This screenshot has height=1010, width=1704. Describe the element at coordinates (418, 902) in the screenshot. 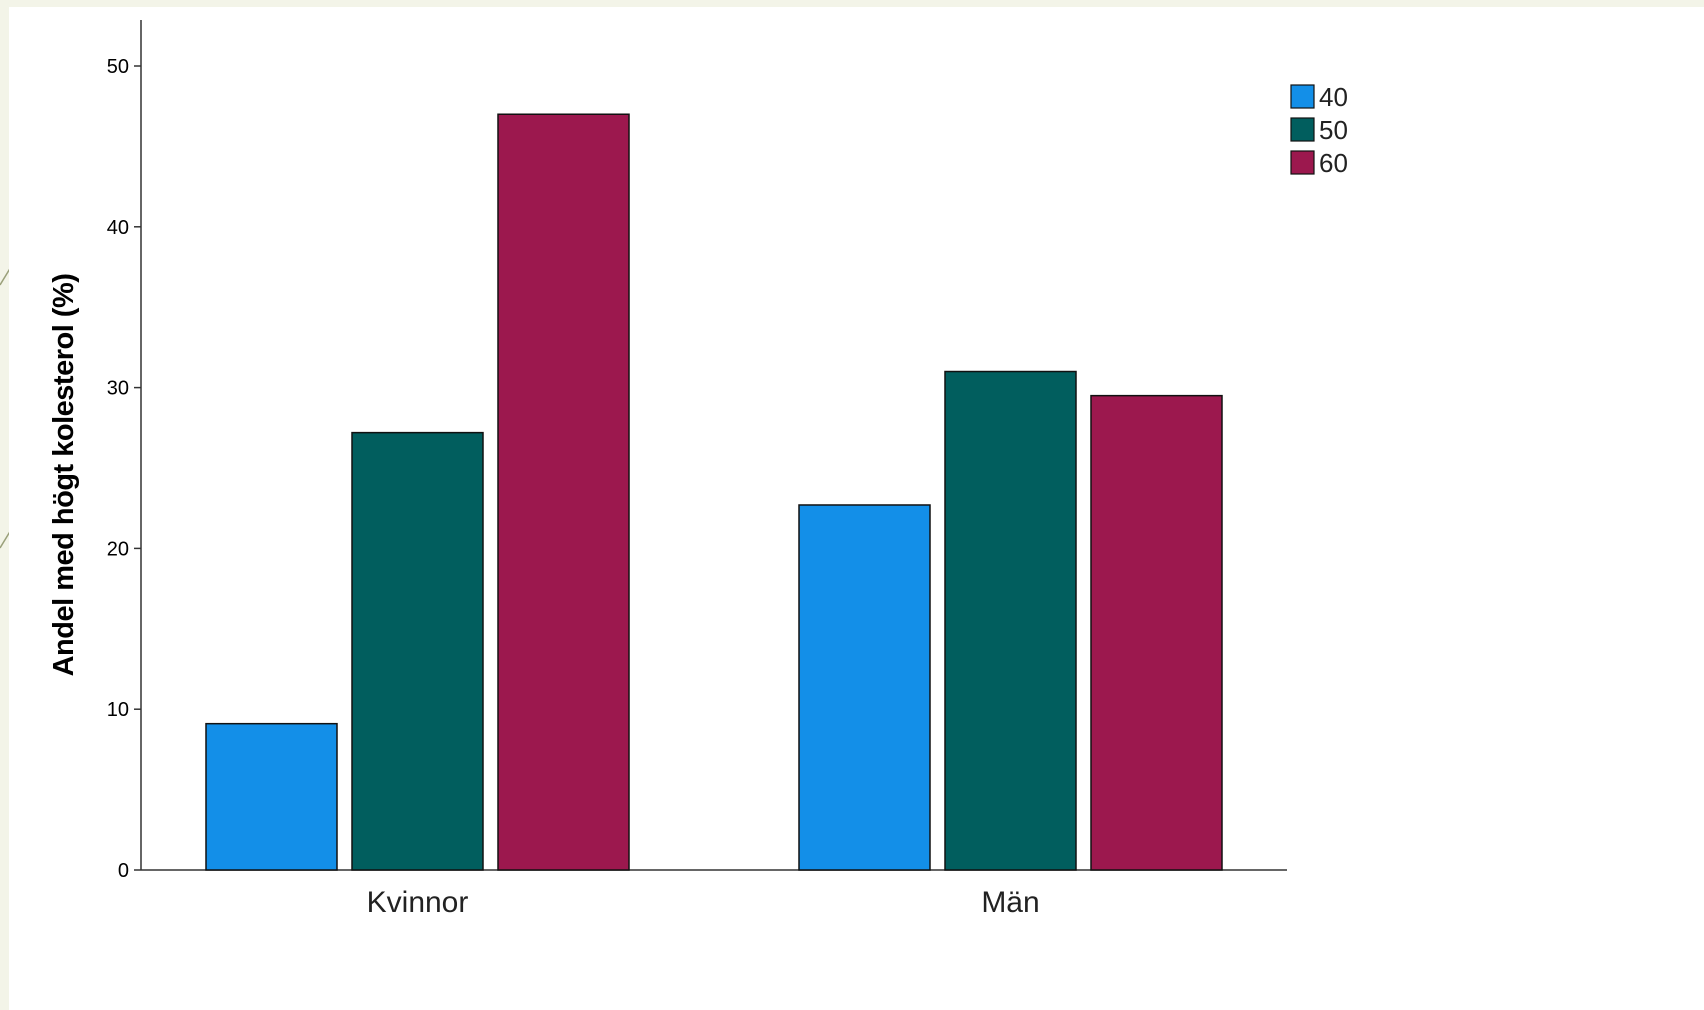

I see `category-label: Kvinnor` at that location.